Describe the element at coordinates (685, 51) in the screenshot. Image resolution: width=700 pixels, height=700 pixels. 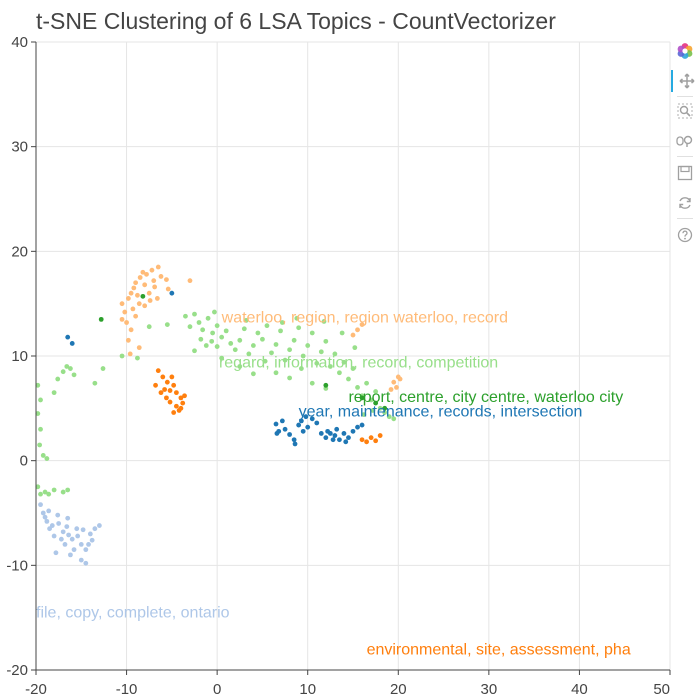
I see `bokeh-logo-icon` at that location.